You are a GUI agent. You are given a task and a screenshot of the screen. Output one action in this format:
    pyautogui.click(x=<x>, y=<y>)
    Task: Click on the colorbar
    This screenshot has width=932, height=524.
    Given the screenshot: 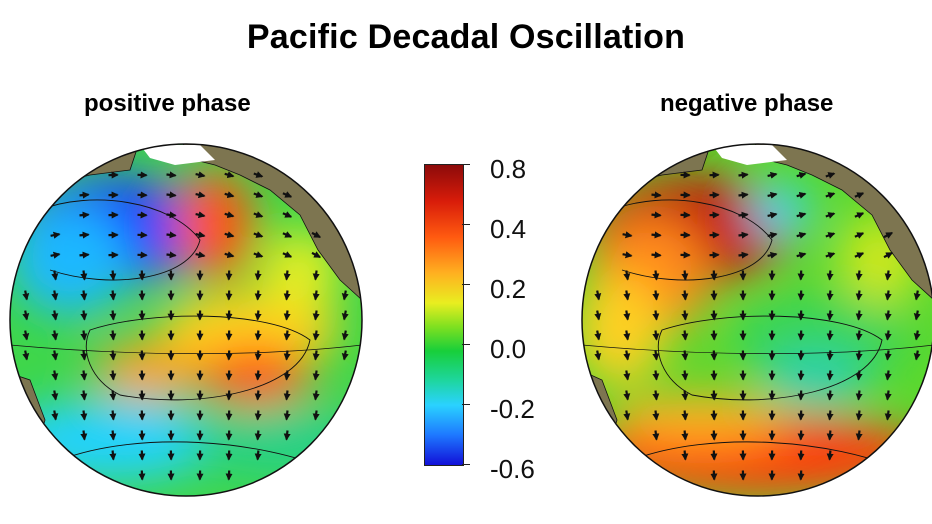 What is the action you would take?
    pyautogui.click(x=447, y=315)
    